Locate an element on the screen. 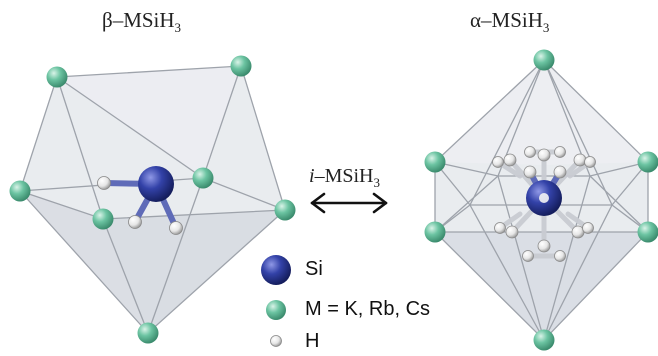  legend-h-label: H is located at coordinates (312, 341).